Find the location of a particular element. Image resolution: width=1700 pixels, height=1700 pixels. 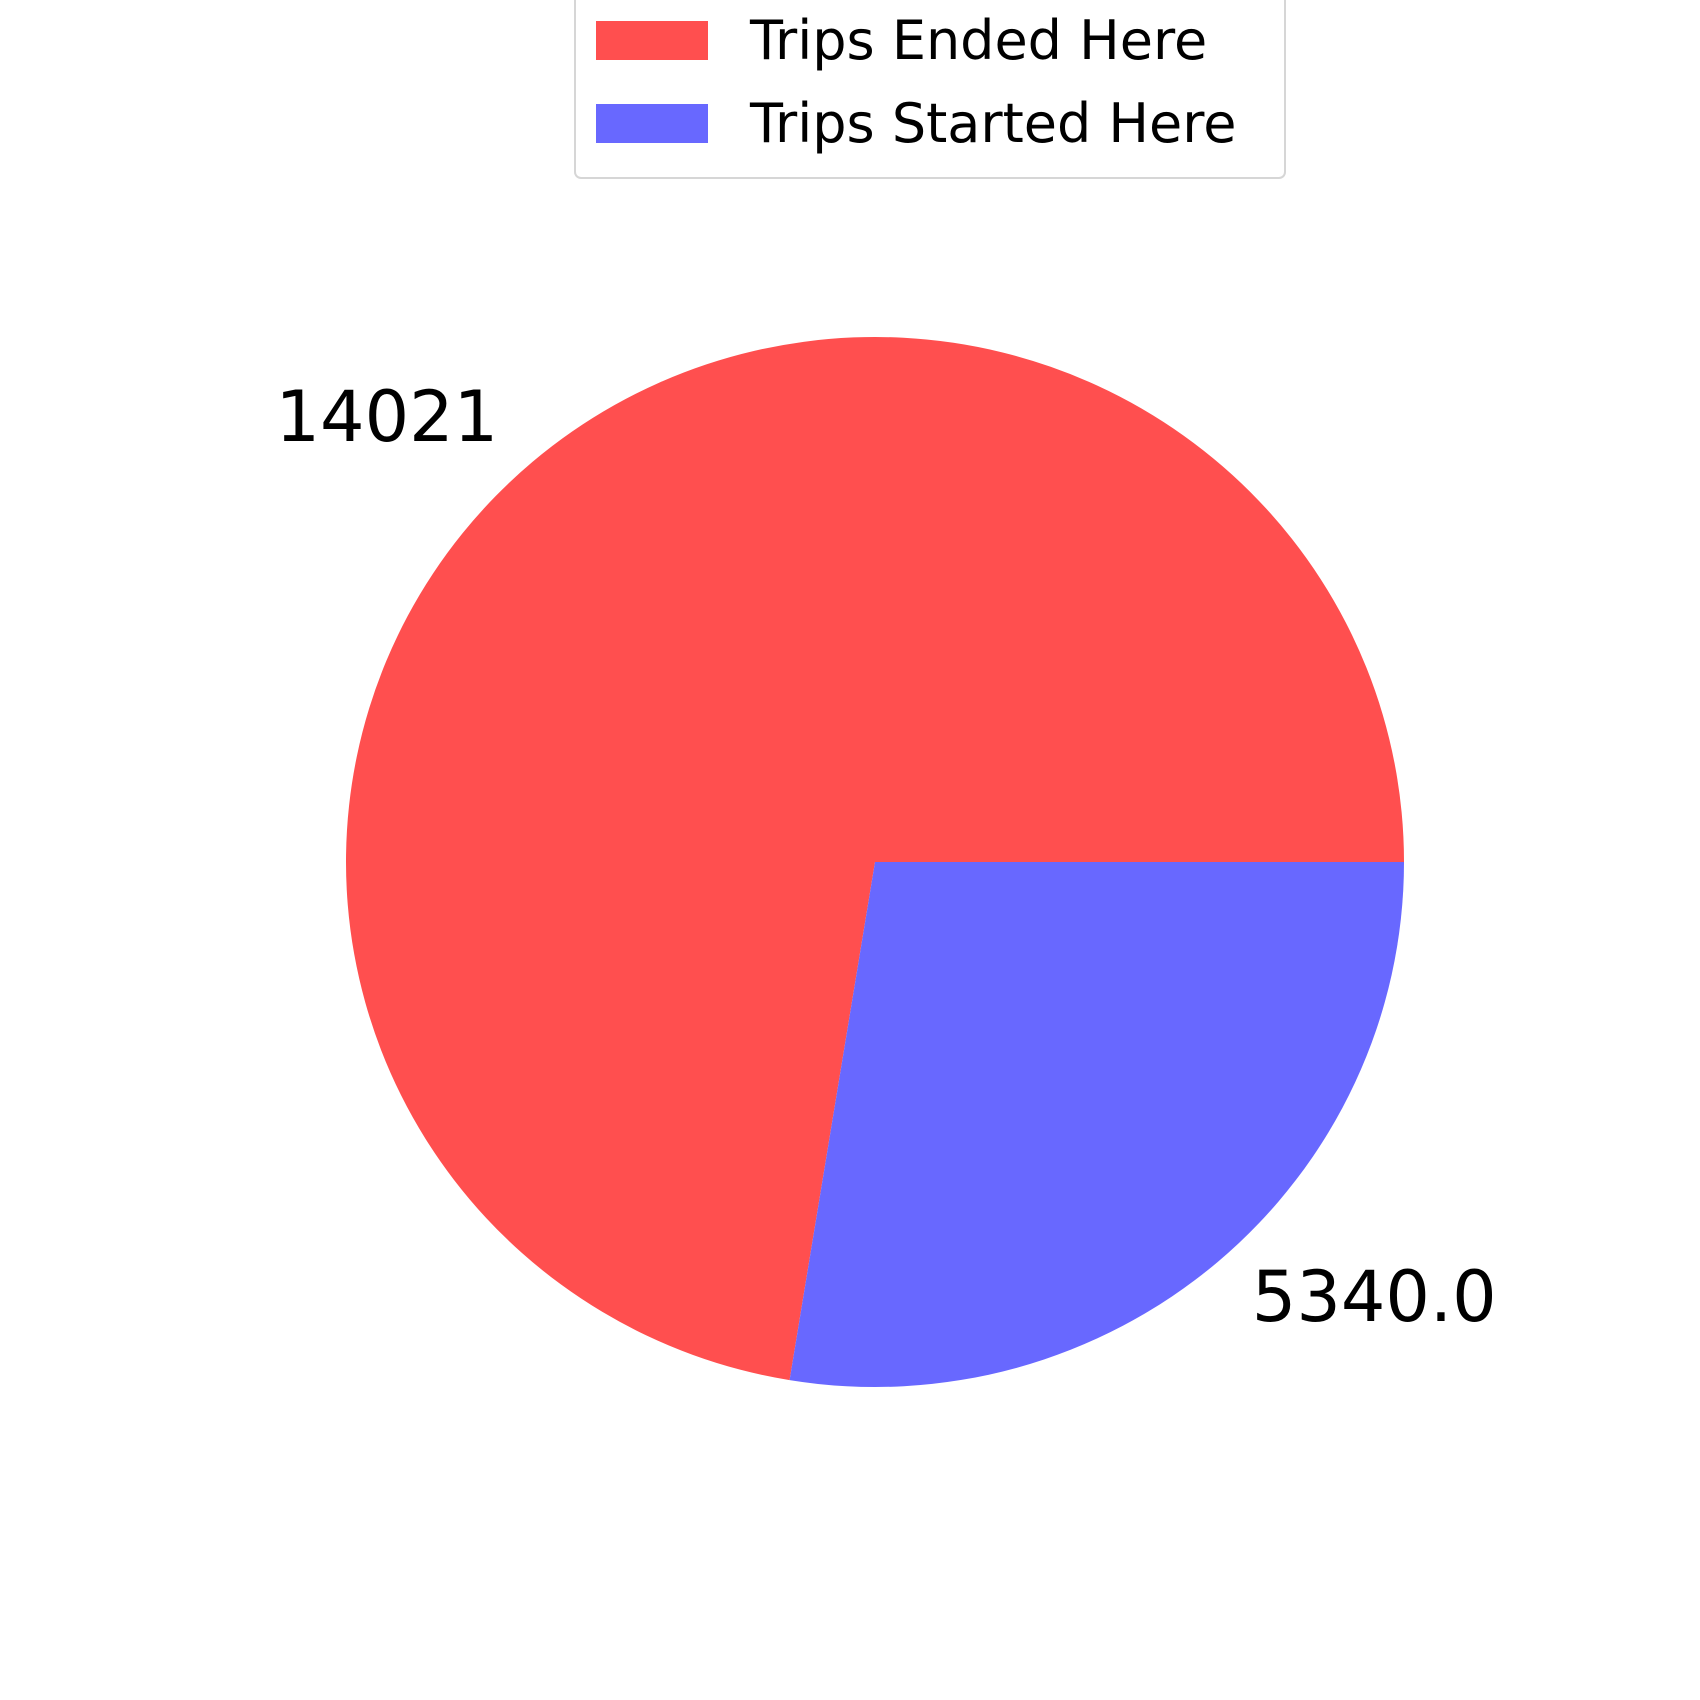

legend-label-trips-ended: Trips Ended Here is located at coordinates (978, 40).